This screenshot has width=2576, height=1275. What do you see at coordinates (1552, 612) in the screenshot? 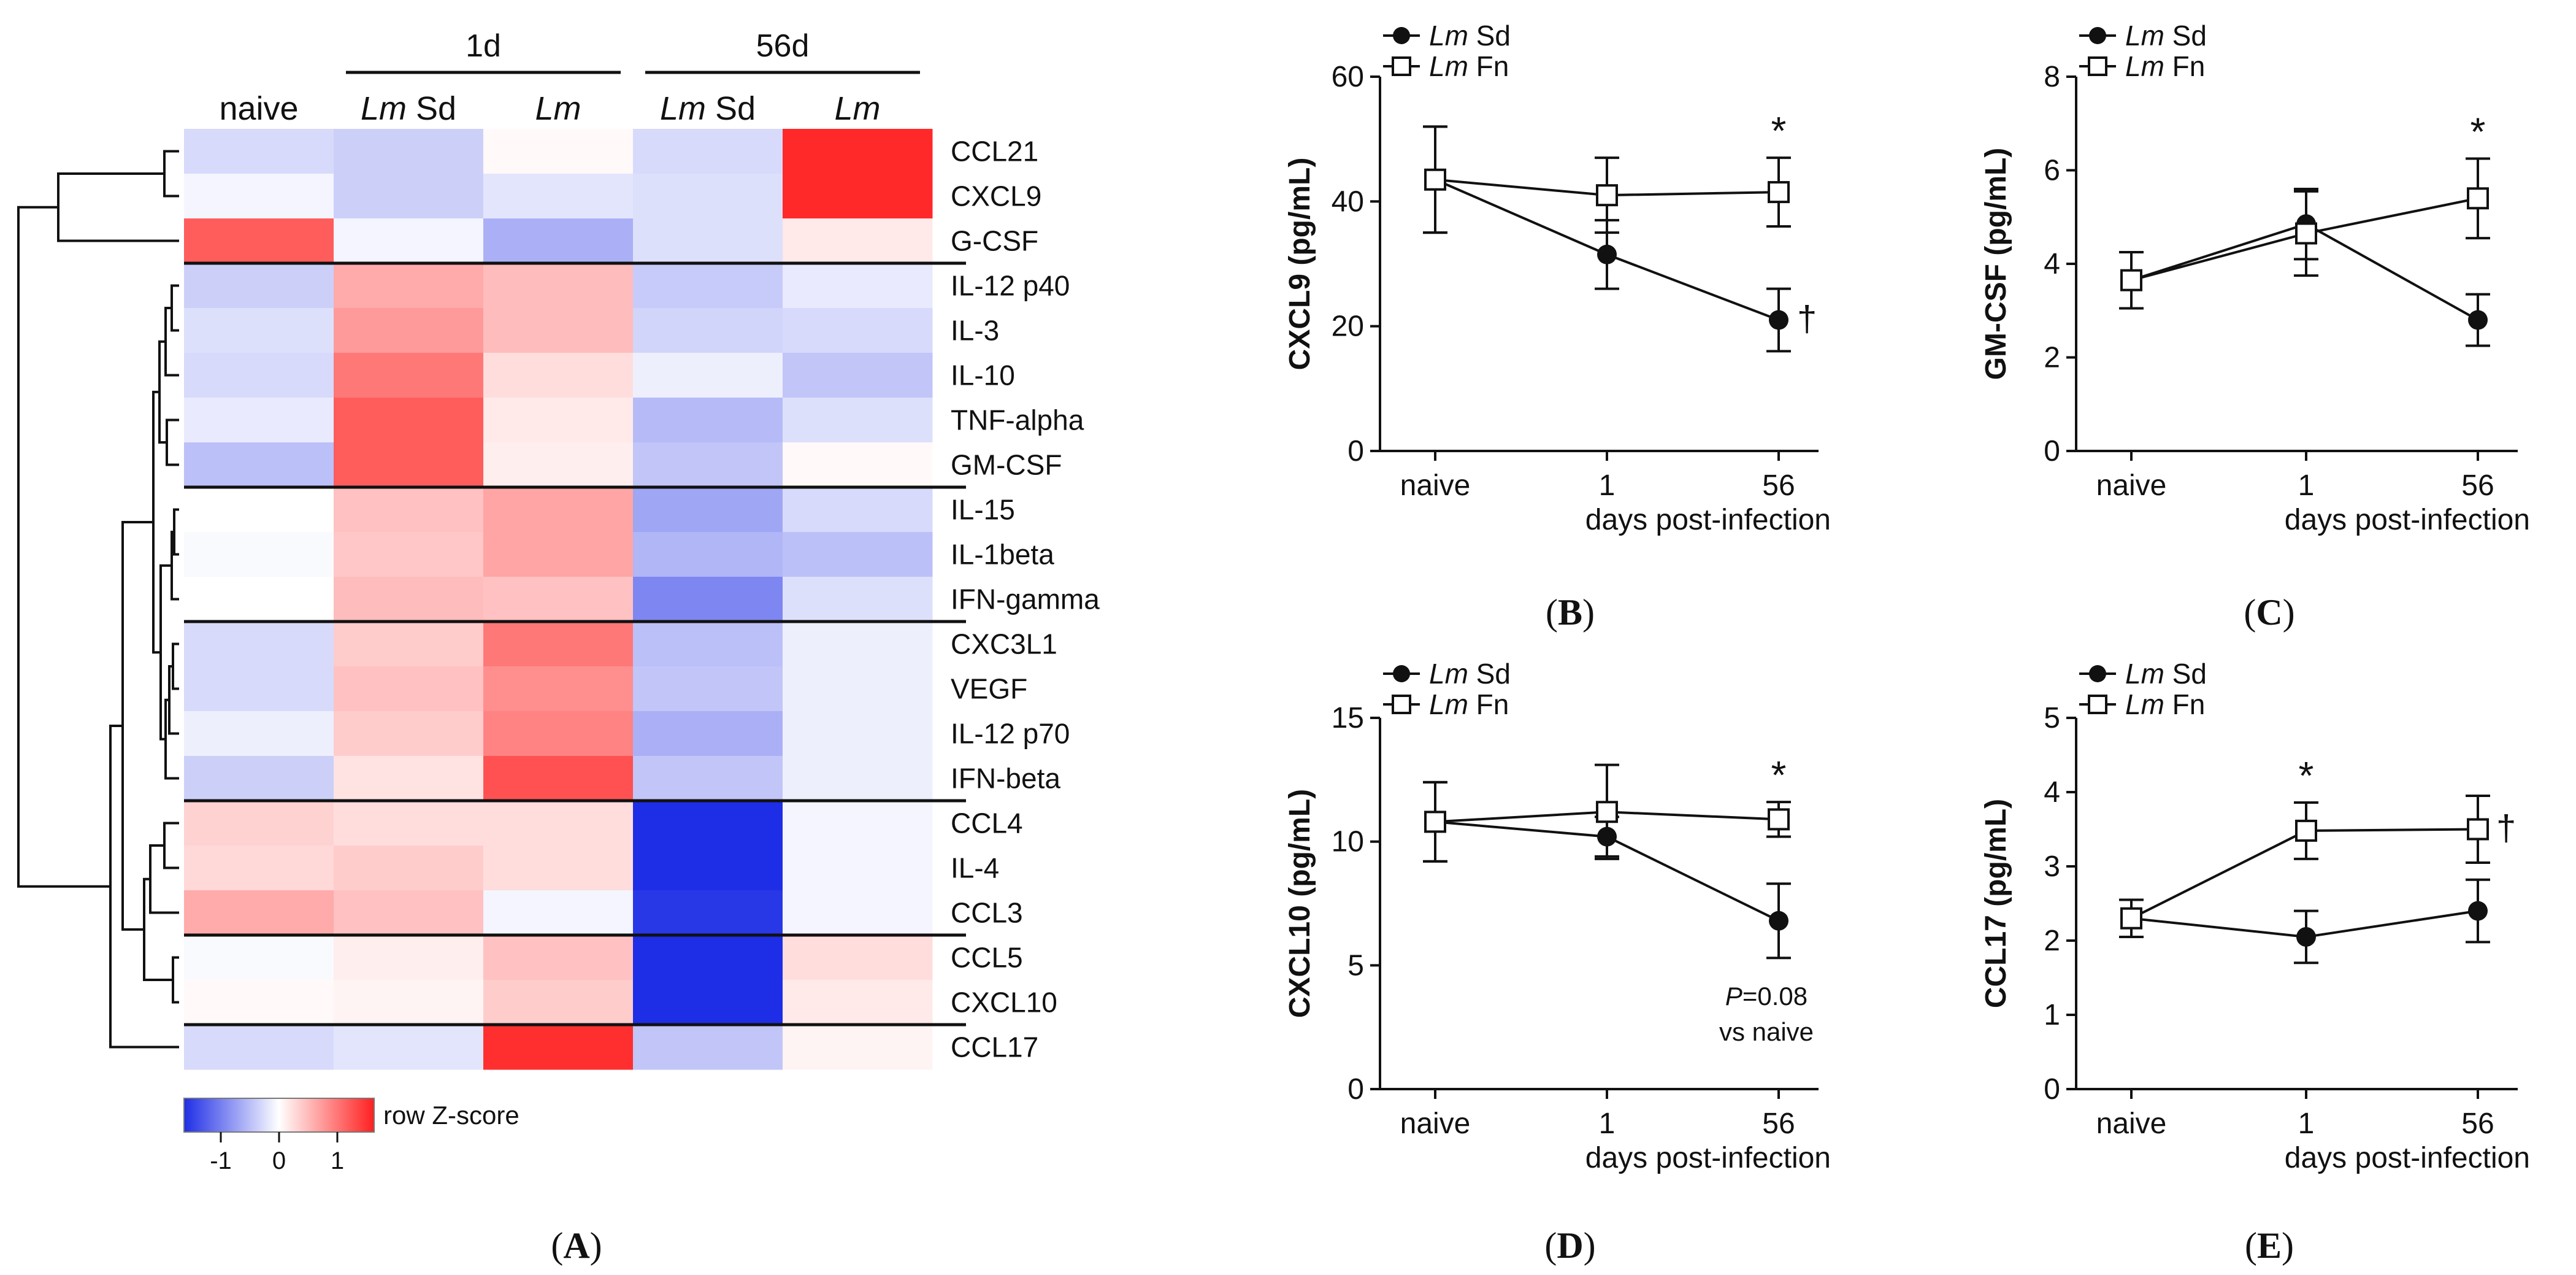
I see `panel-letter-paren: (` at bounding box center [1552, 612].